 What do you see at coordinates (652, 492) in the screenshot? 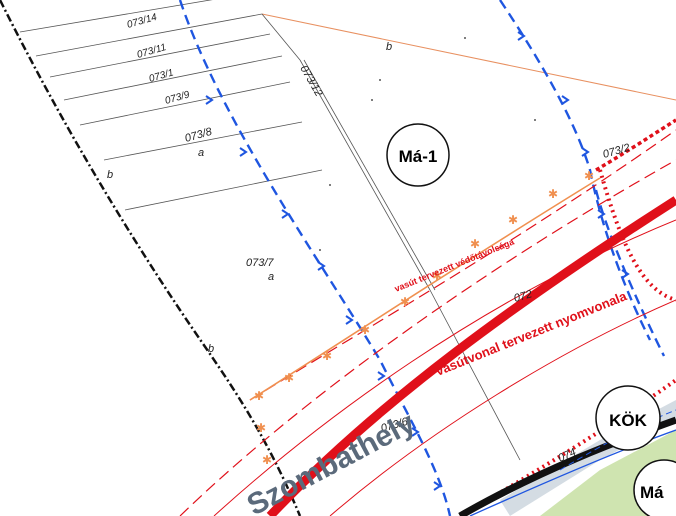
I see `zone-ma-partial-label: Má` at bounding box center [652, 492].